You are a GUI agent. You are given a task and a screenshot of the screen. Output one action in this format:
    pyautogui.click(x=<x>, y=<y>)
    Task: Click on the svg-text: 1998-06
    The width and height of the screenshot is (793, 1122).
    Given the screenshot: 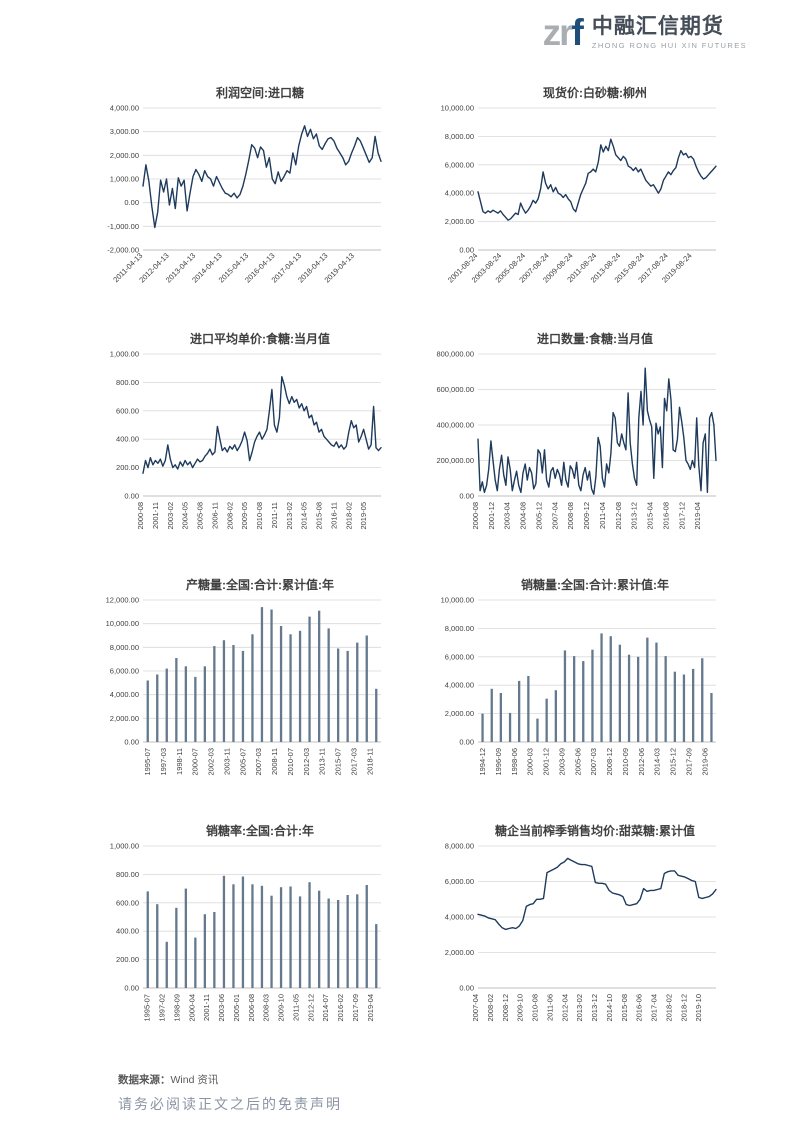 What is the action you would take?
    pyautogui.click(x=514, y=762)
    